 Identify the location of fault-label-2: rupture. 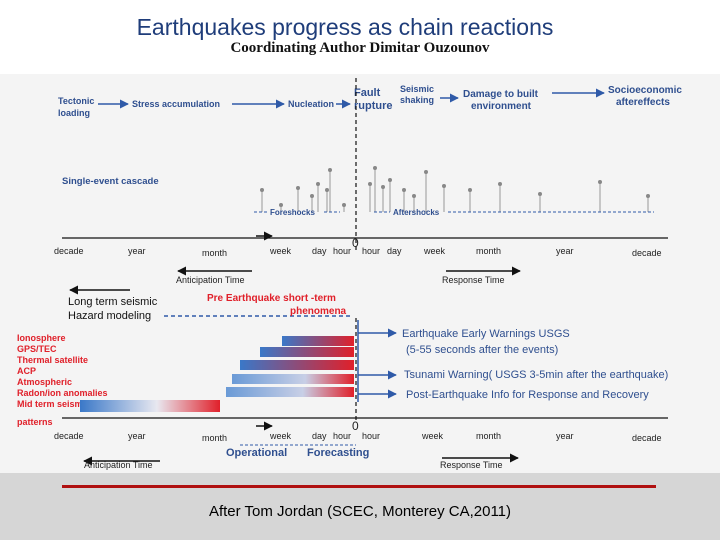
(373, 106).